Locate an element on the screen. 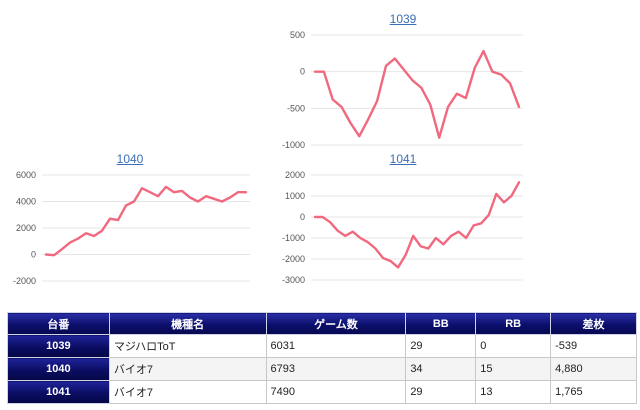 Image resolution: width=640 pixels, height=410 pixels. table-header-row: 台番 機種名 ゲーム数 BB RB 差枚 is located at coordinates (322, 323).